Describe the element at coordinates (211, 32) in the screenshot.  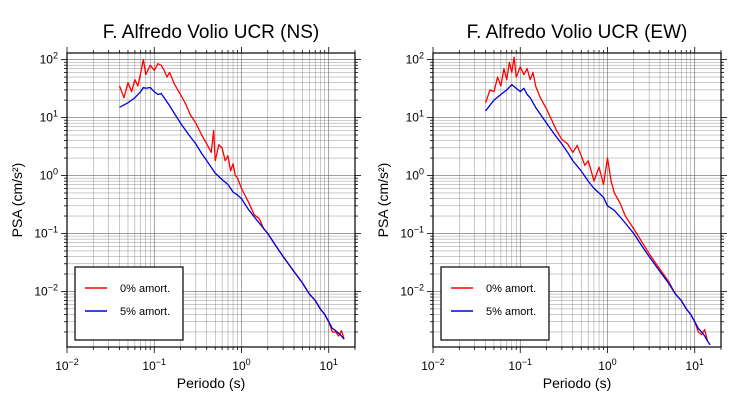
I see `chart-title: F. Alfredo Volio UCR (NS)` at that location.